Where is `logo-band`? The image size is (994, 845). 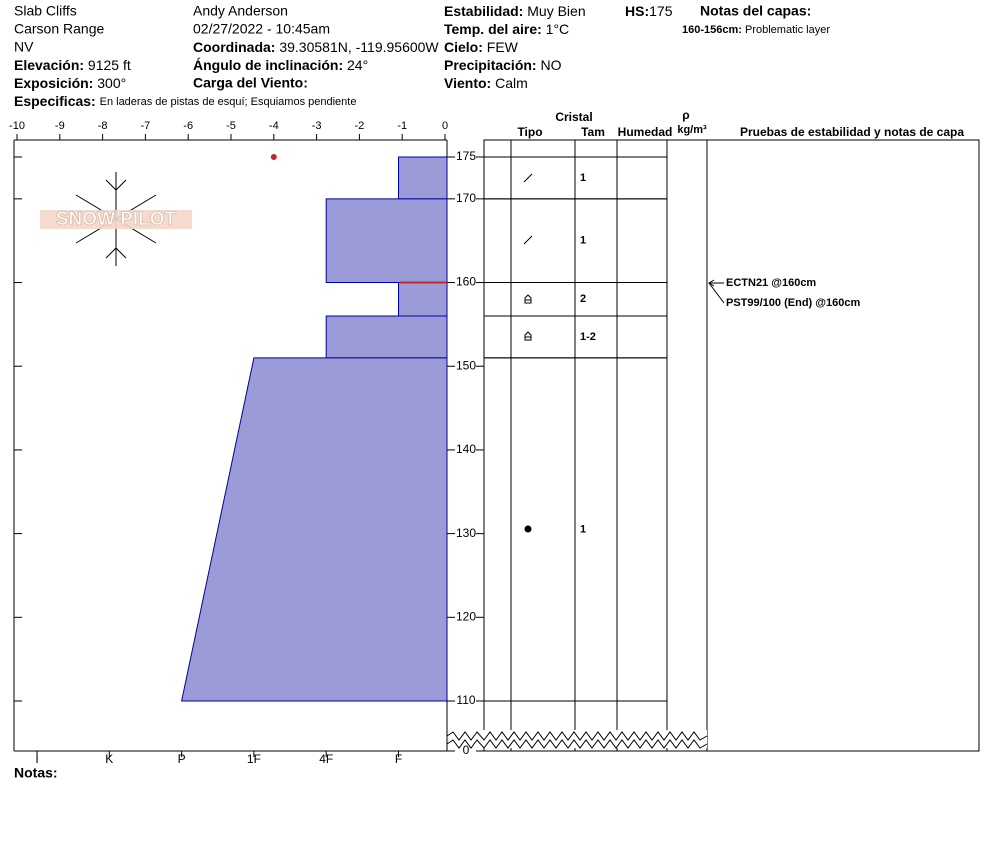
logo-band is located at coordinates (116, 219).